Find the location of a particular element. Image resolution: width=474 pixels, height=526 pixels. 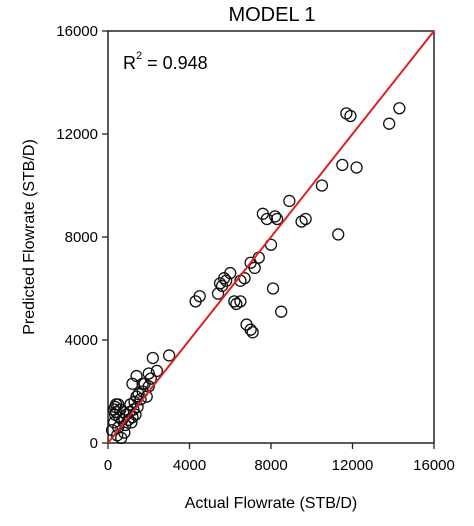

x-tick-label: 4000 is located at coordinates (189, 465).